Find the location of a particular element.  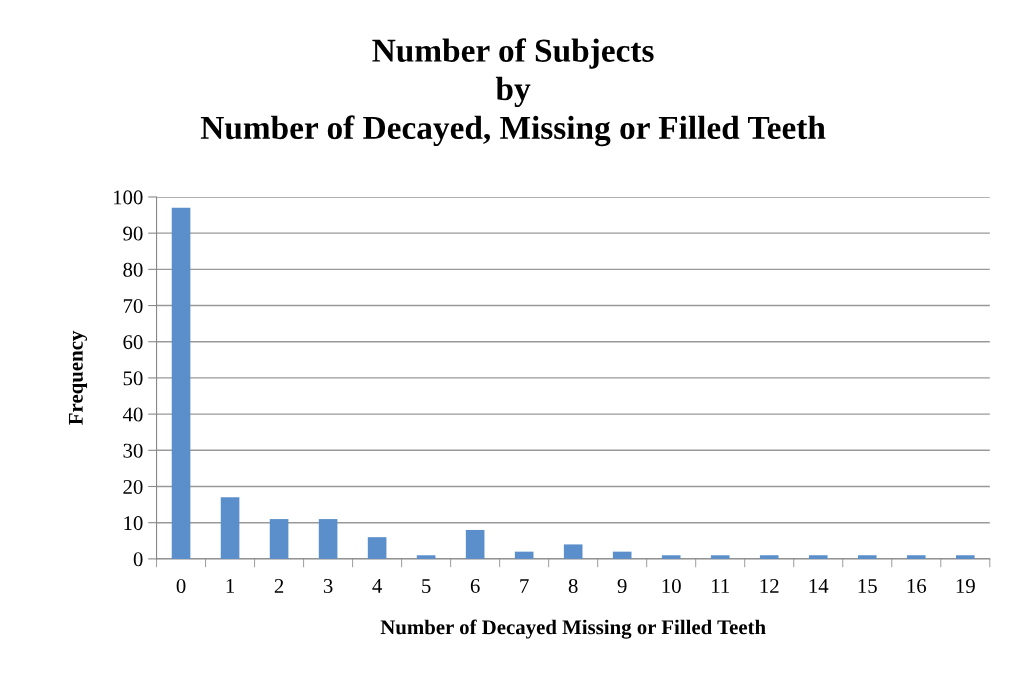

y-axis-title: Frequency is located at coordinates (78, 377).